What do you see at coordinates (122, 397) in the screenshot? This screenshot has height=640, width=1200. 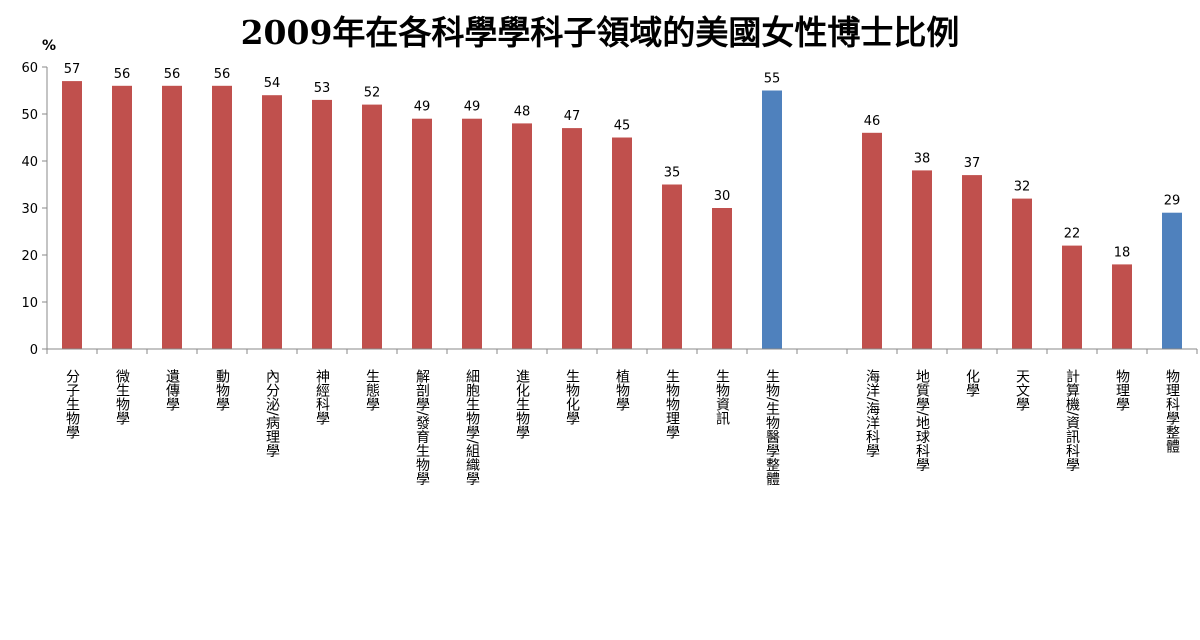 I see `category-label: 微生物學` at bounding box center [122, 397].